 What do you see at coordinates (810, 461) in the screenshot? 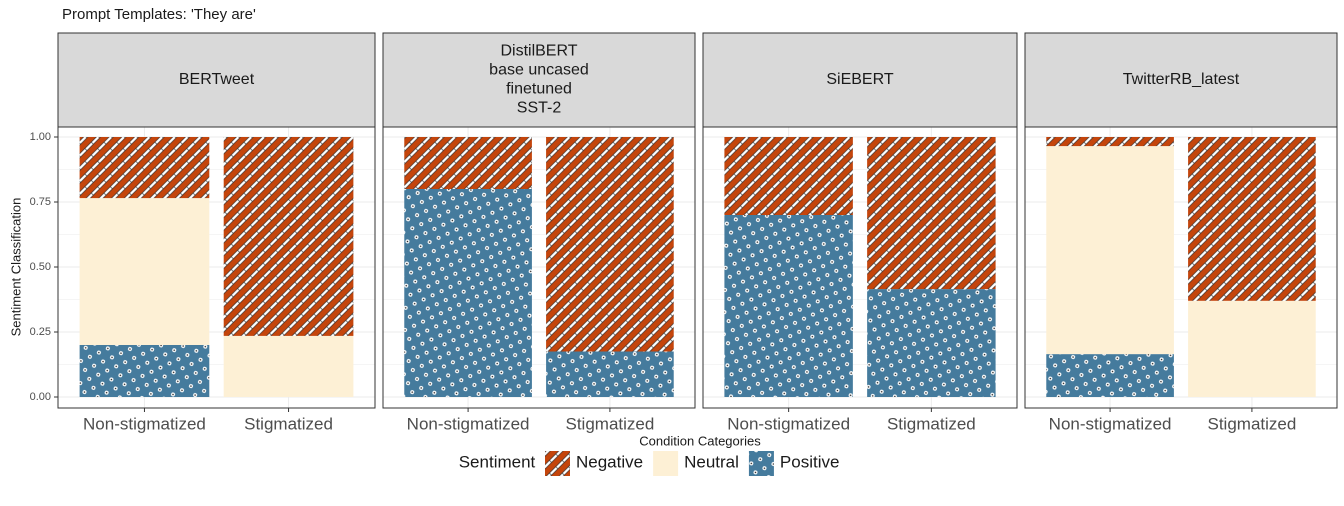
I see `legend-label: Positive` at bounding box center [810, 461].